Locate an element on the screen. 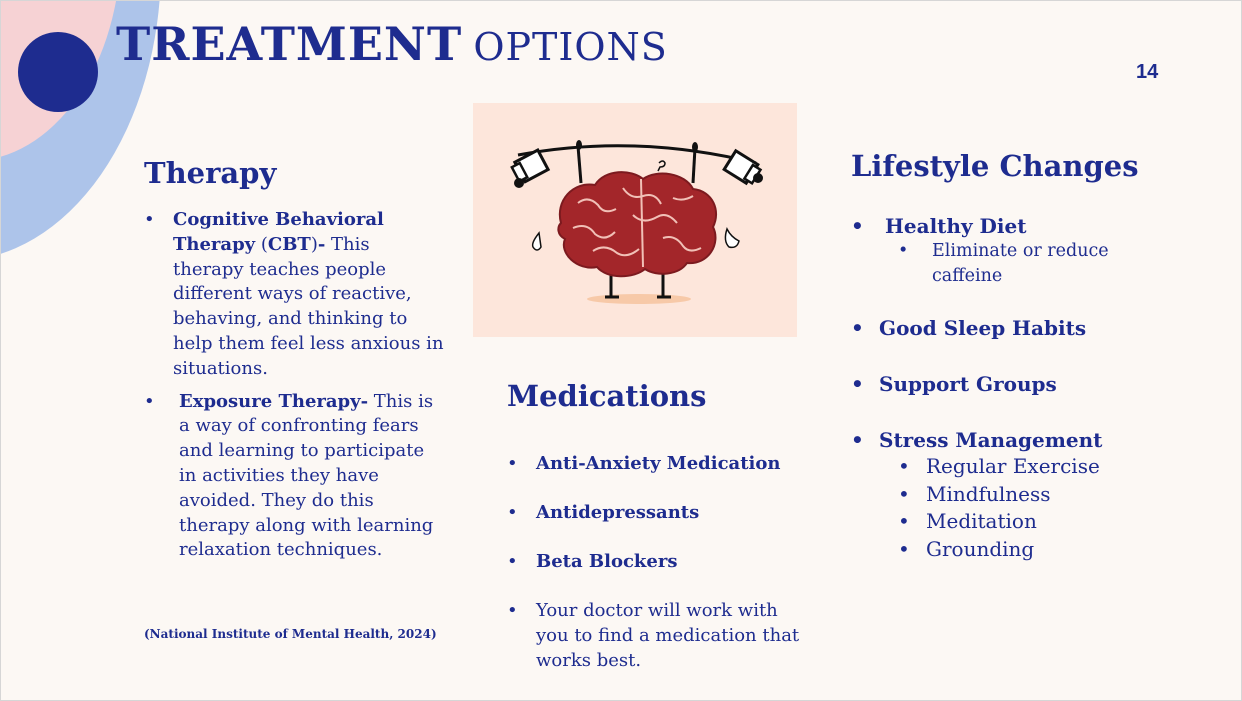 This screenshot has width=1242, height=701. list-item-anti-anxiety: Anti-Anxiety Medication is located at coordinates (657, 463).